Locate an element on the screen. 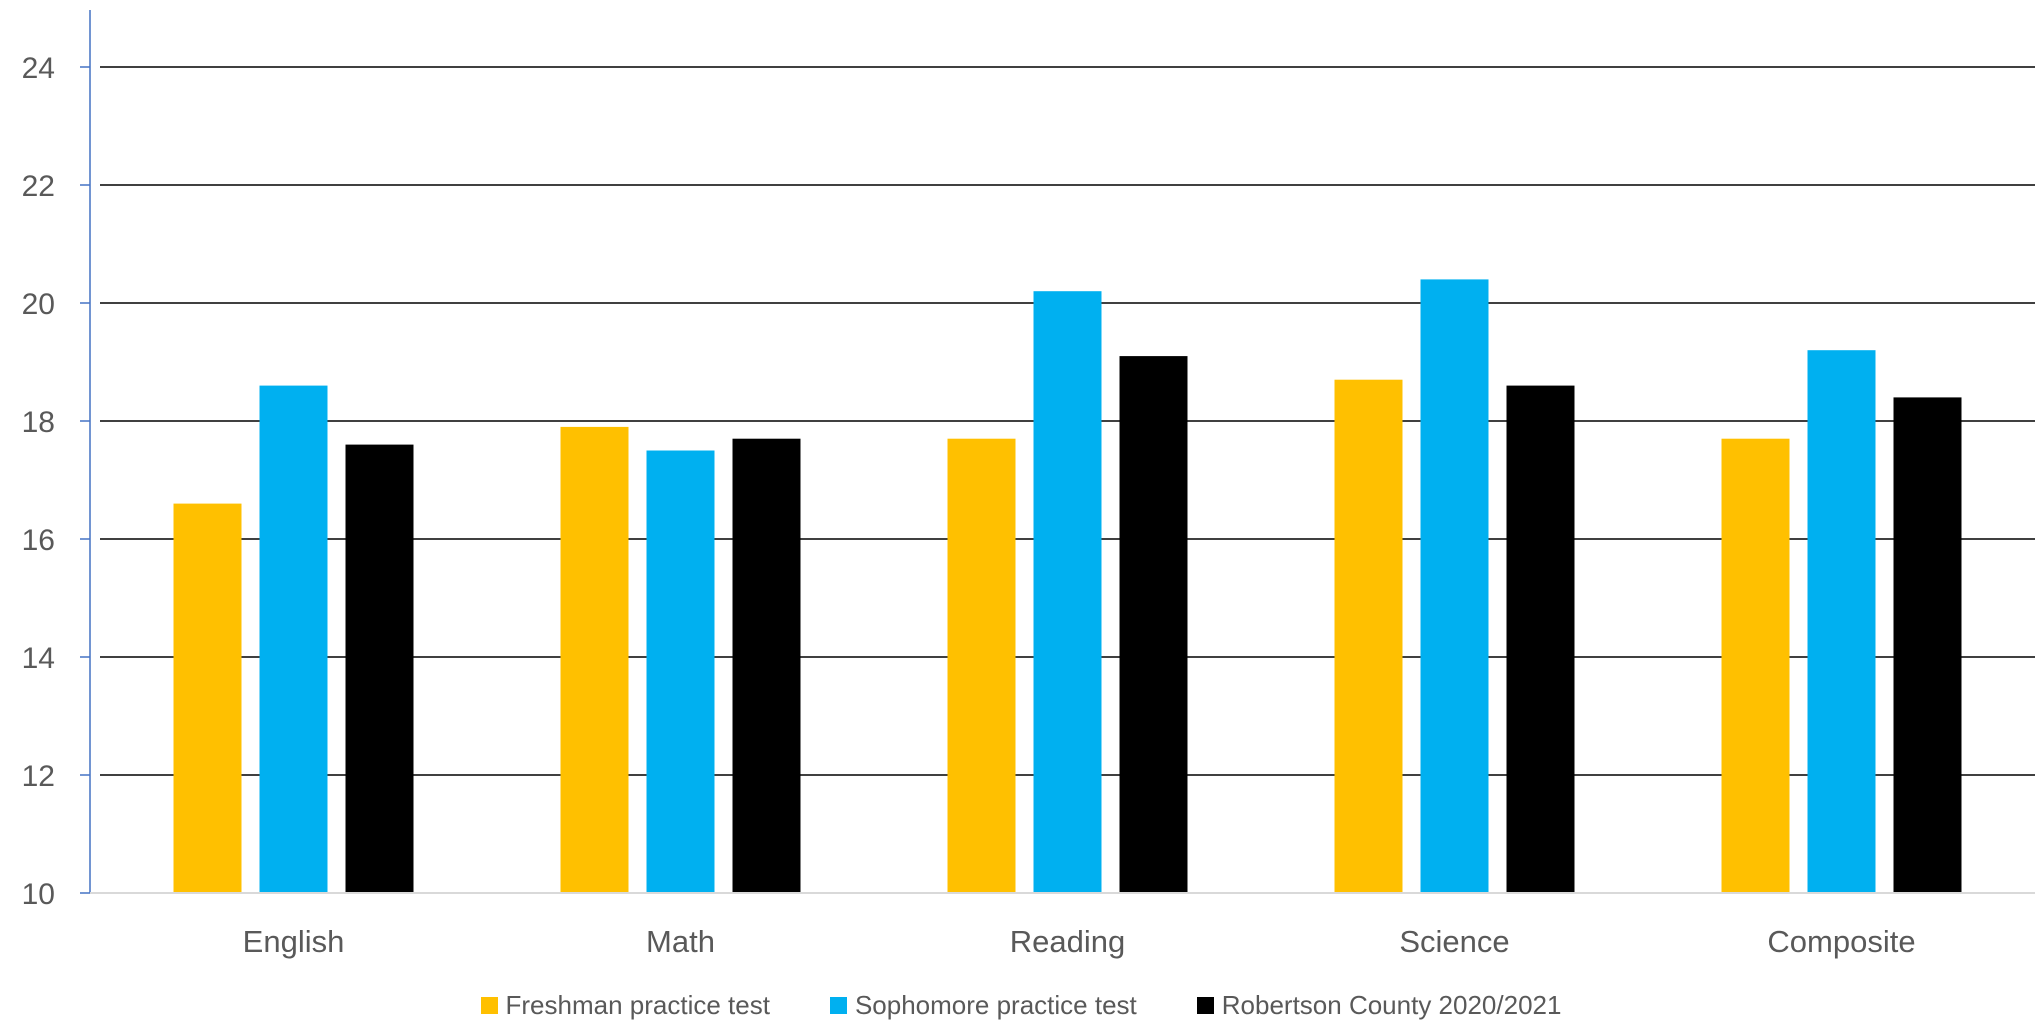 The height and width of the screenshot is (1021, 2042). x-tick-label: Math is located at coordinates (680, 941).